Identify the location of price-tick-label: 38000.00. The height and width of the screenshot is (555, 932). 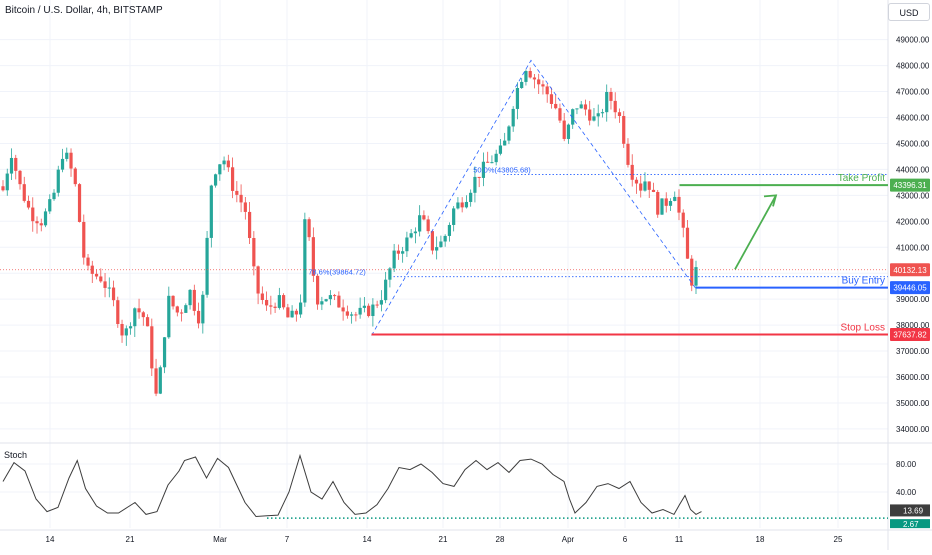
(913, 325).